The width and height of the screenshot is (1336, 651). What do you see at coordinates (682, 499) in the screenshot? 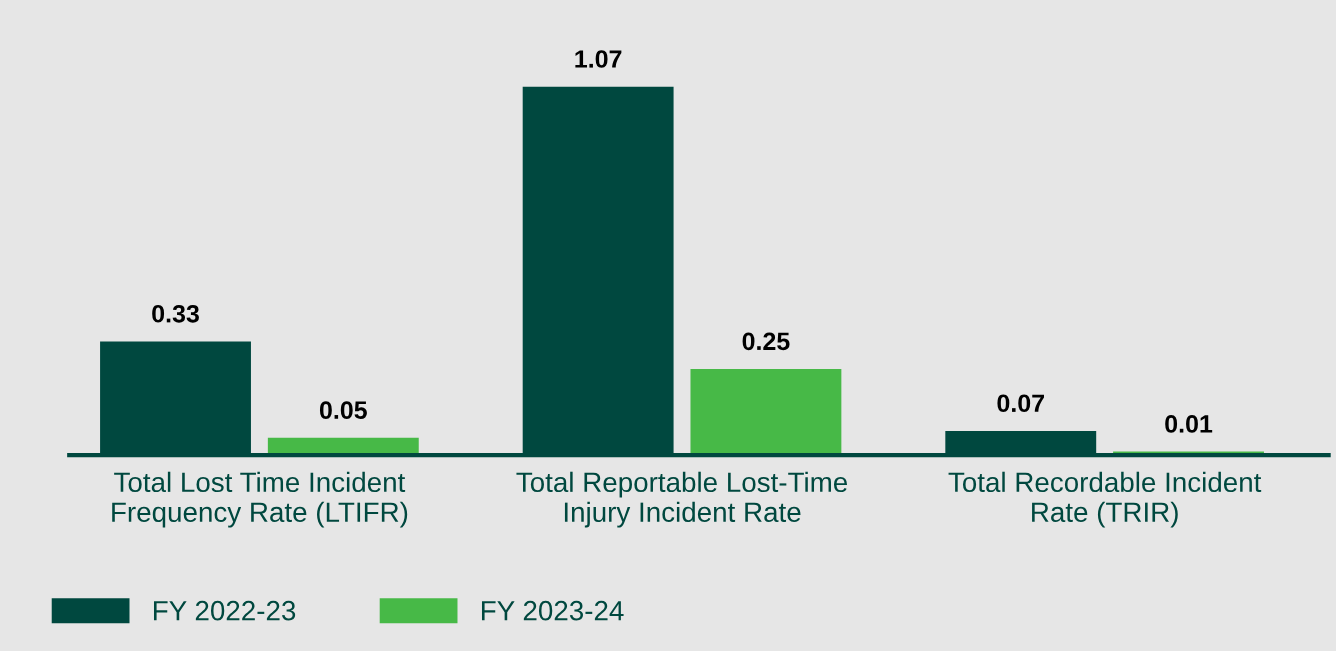
I see `x-tick-label: Total Reportable Lost-Time Injury Incident Rate` at bounding box center [682, 499].